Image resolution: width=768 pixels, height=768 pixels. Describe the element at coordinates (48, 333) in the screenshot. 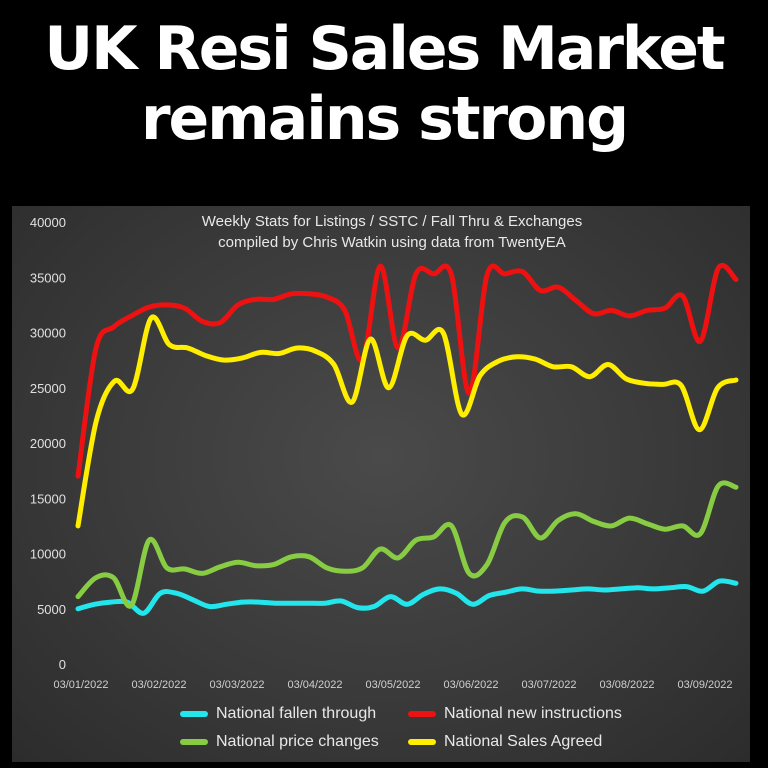

I see `y-tick-label: 30000` at that location.